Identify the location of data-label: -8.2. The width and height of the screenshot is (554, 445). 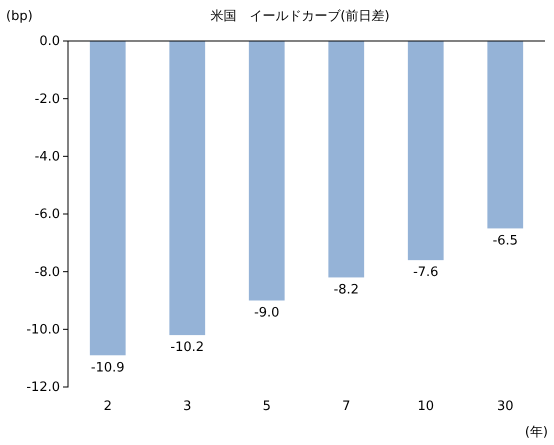
(346, 290).